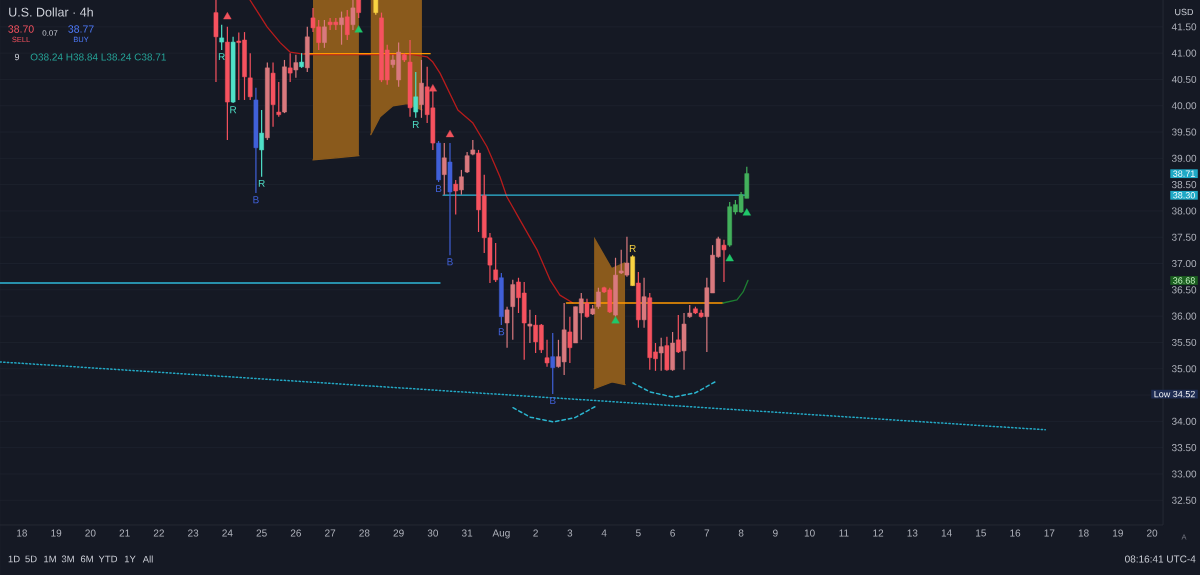 This screenshot has height=575, width=1200. What do you see at coordinates (467, 533) in the screenshot?
I see `x-tick-label: 31` at bounding box center [467, 533].